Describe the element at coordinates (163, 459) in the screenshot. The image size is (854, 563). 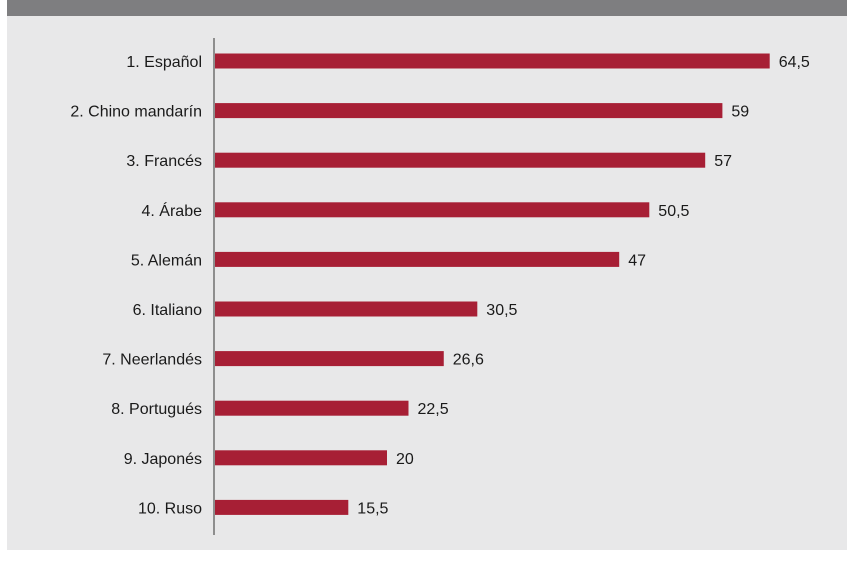
I see `category-label-9: 9. Japonés` at that location.